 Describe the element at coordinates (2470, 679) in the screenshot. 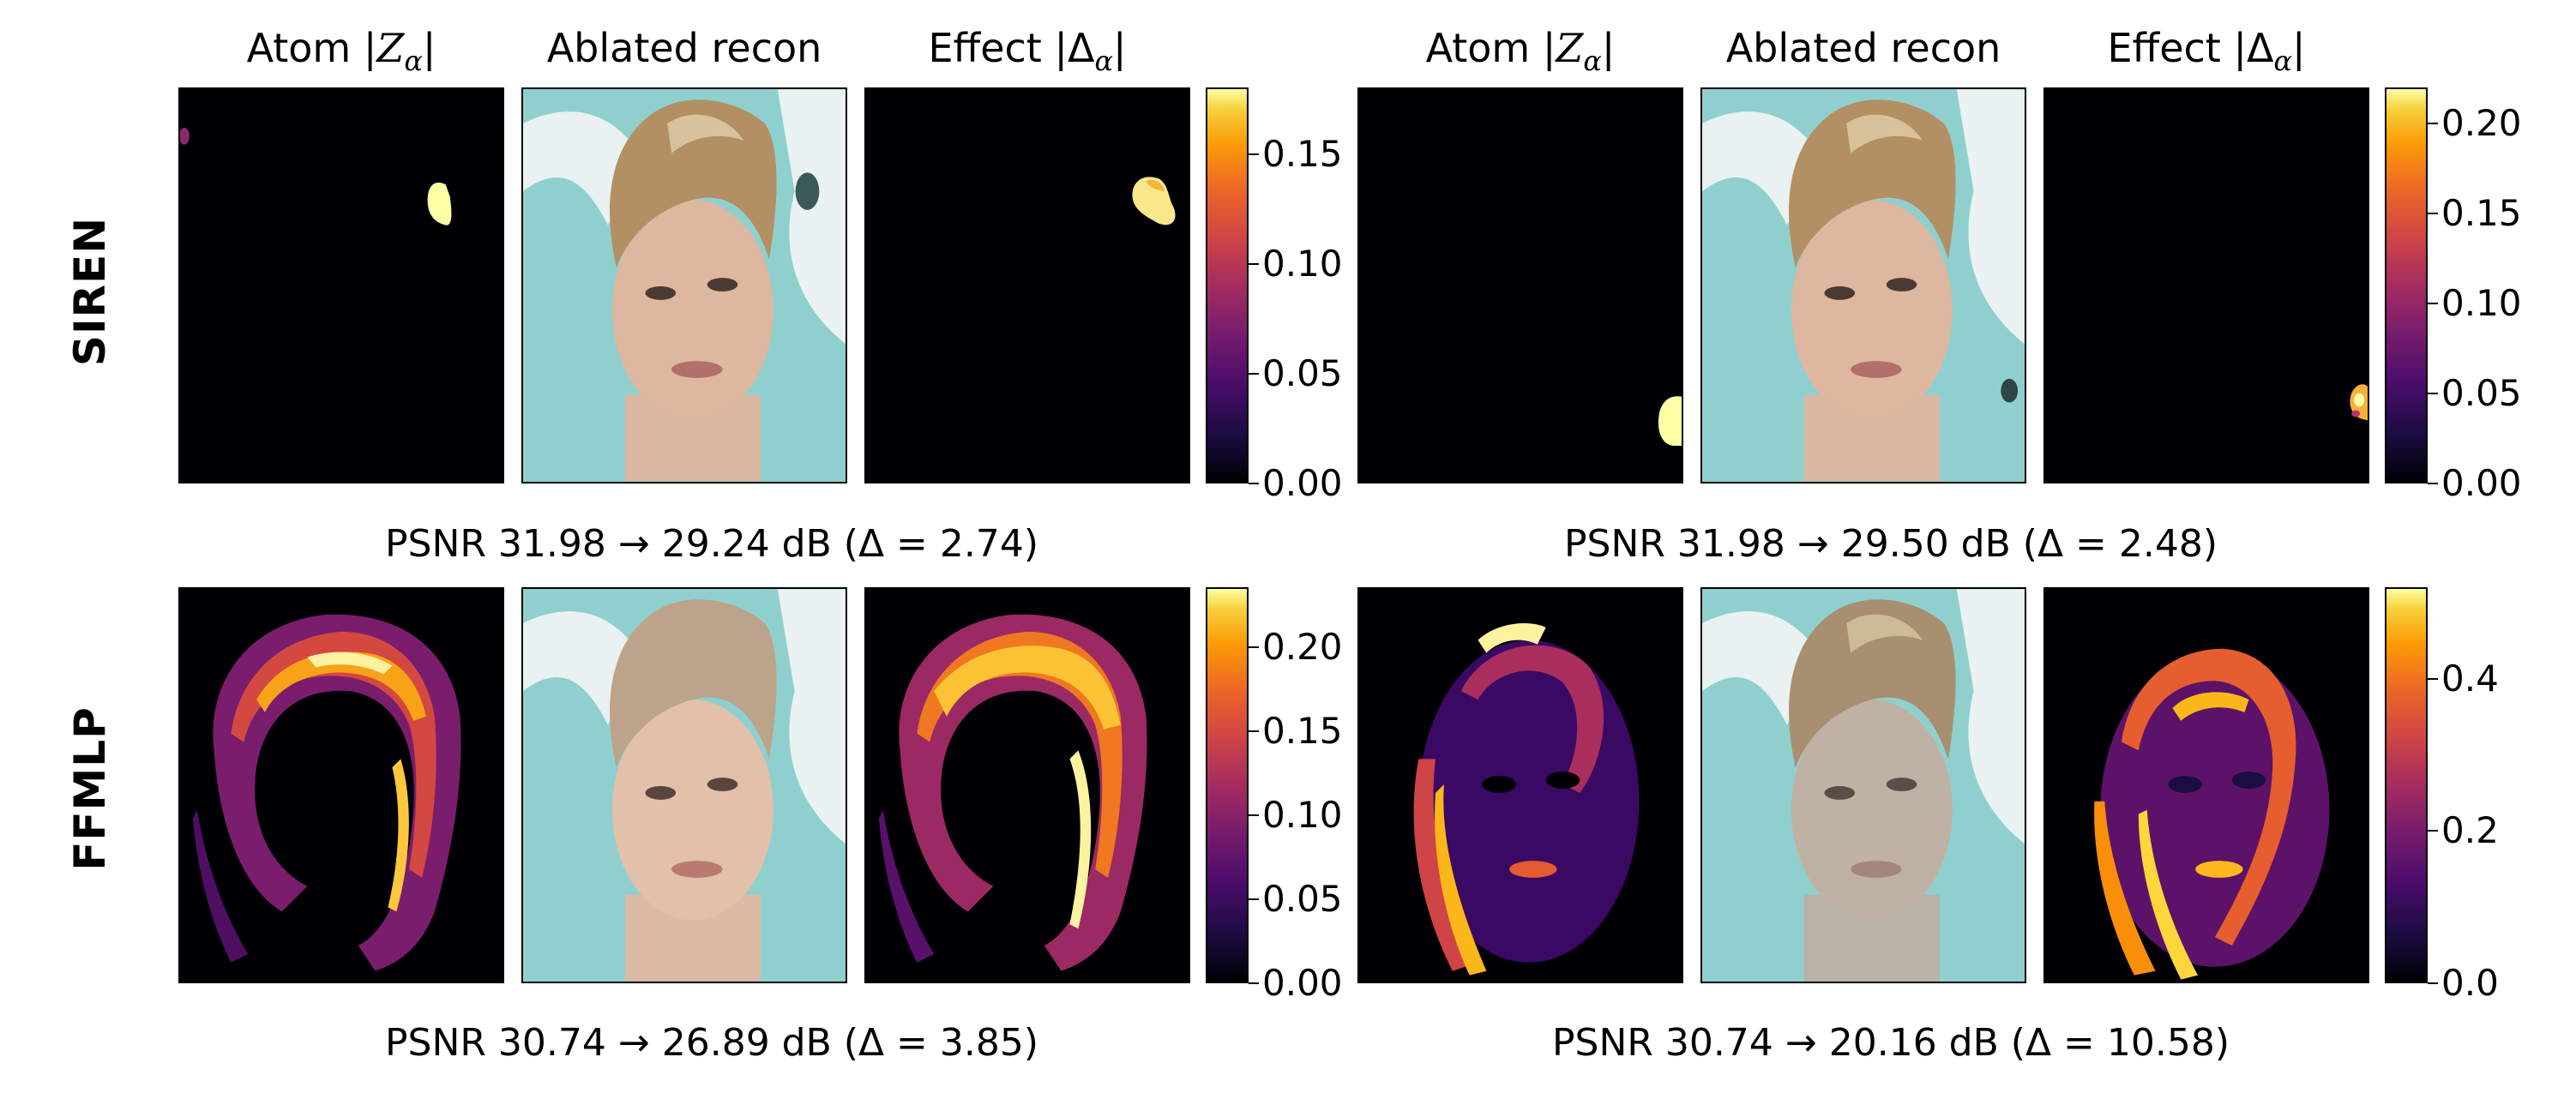

I see `cbar4-tick-label: 0.4` at that location.